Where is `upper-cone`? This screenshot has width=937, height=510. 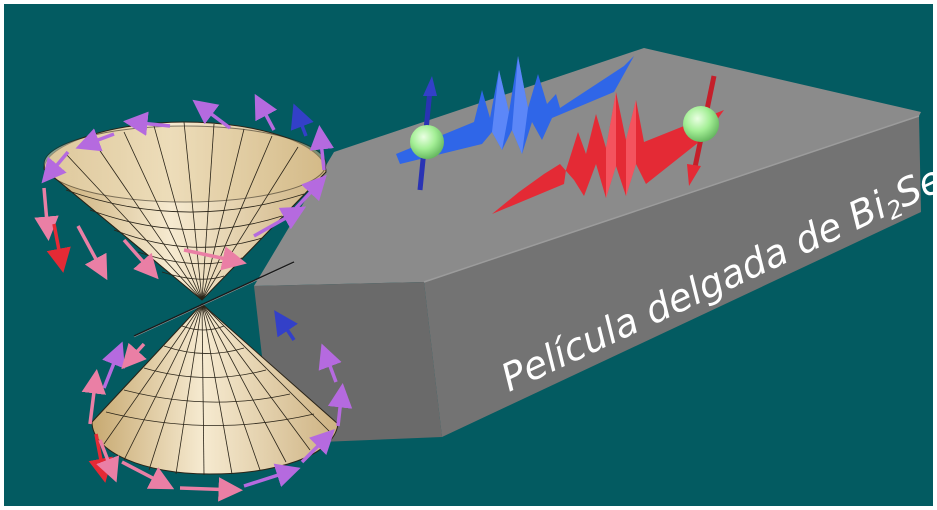
upper-cone is located at coordinates (185, 211).